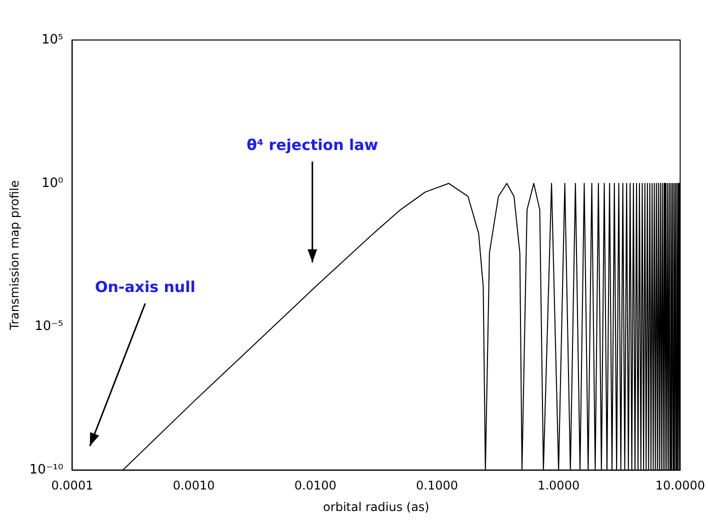 The width and height of the screenshot is (708, 531). What do you see at coordinates (437, 485) in the screenshot?
I see `x-tick-label: 0.1000` at bounding box center [437, 485].